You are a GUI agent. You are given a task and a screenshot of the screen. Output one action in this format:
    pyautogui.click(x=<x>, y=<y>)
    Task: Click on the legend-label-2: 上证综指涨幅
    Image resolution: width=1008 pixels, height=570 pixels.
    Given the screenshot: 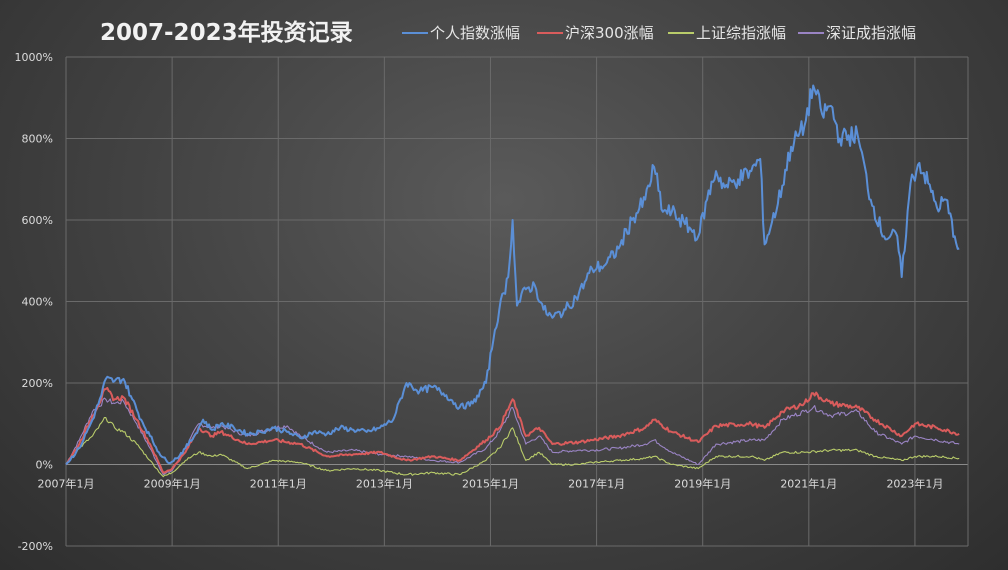 What is the action you would take?
    pyautogui.click(x=741, y=33)
    